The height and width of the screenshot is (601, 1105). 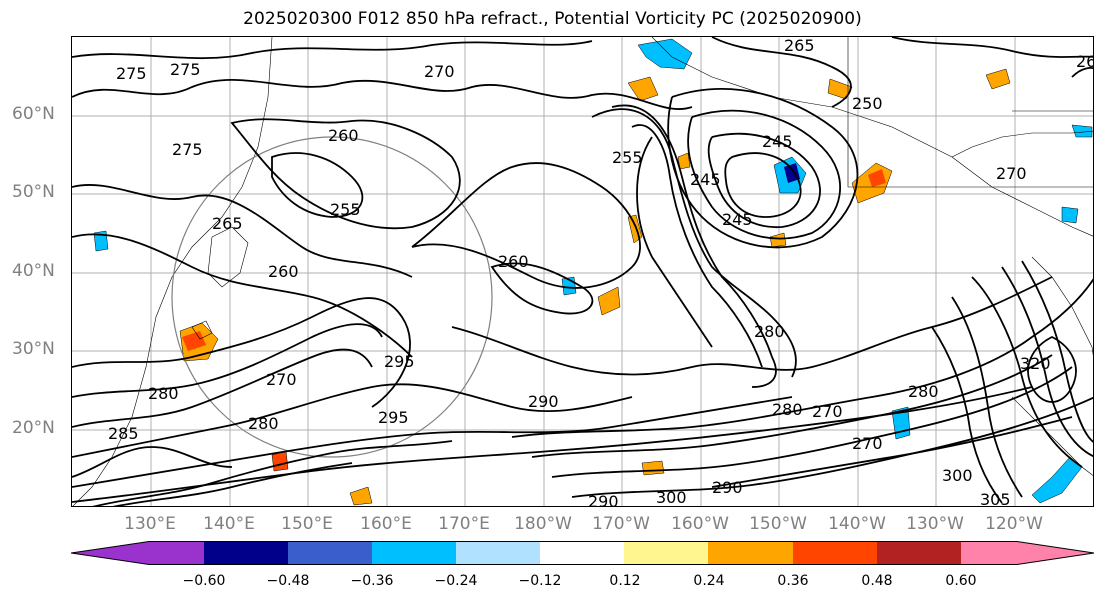 I want to click on lon-label: 140°E, so click(x=229, y=524).